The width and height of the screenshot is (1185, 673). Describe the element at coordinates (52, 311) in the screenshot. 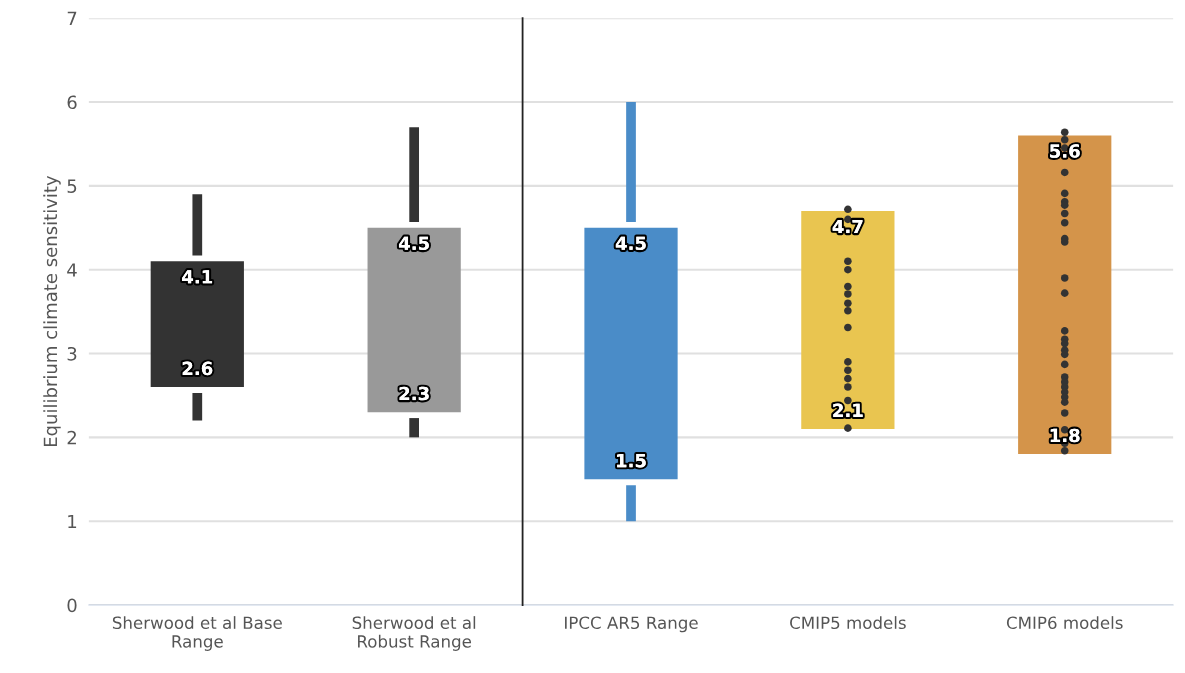

I see `y-axis-title: Equilibrium climate sensitivity` at that location.